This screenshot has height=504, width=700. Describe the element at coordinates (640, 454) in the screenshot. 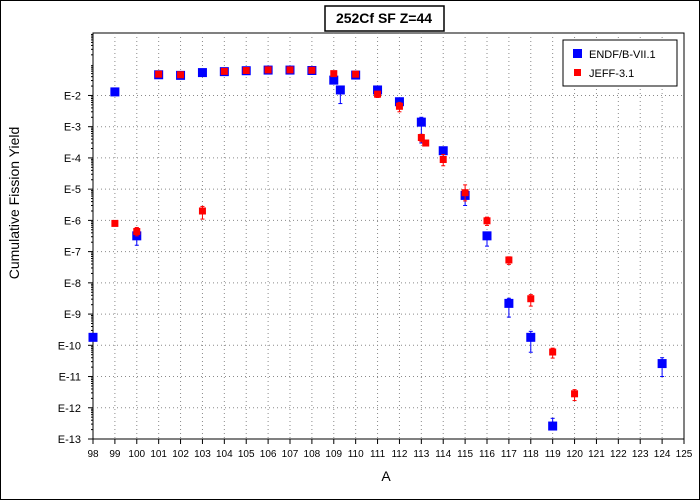

I see `x-tick-label: 123` at that location.